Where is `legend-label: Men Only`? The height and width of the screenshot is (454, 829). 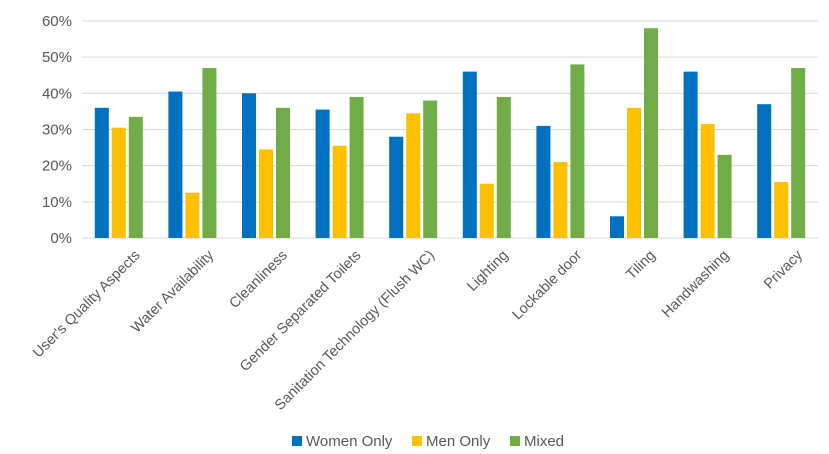 legend-label: Men Only is located at coordinates (458, 441).